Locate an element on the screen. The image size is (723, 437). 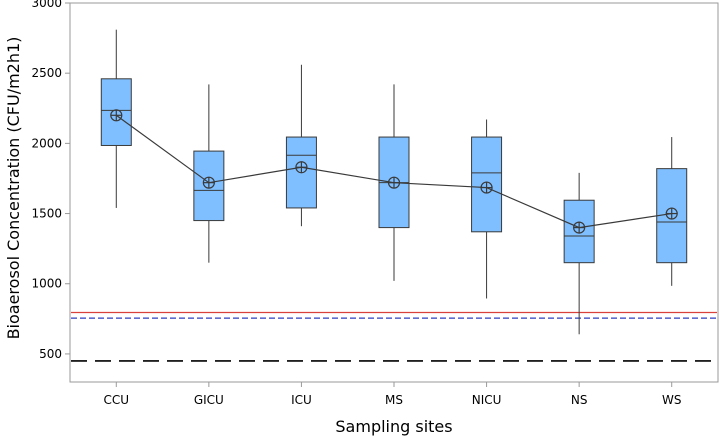
x-axis-title: Sampling sites is located at coordinates (393, 426).